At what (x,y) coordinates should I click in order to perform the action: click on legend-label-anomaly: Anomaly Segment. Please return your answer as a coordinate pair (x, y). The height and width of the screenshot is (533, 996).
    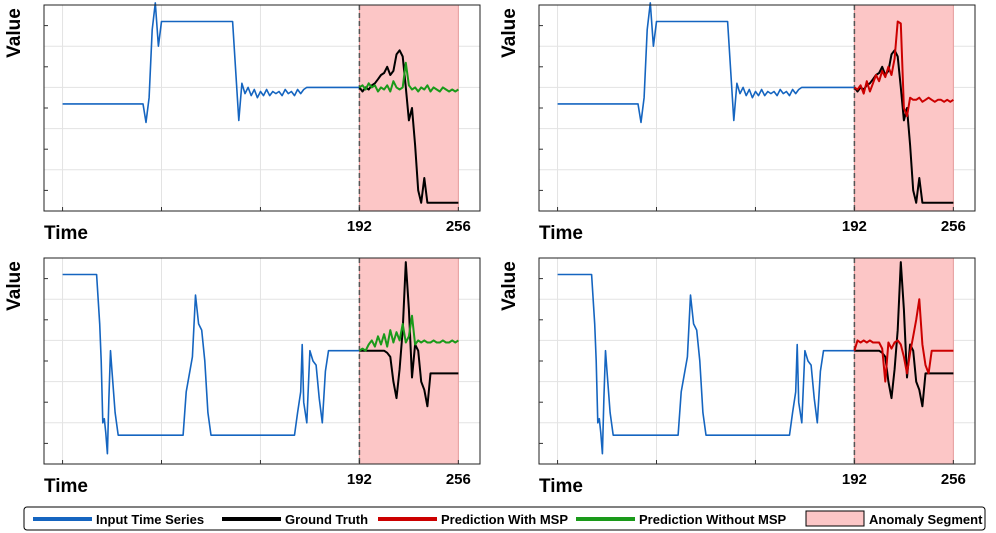
    Looking at the image, I should click on (926, 519).